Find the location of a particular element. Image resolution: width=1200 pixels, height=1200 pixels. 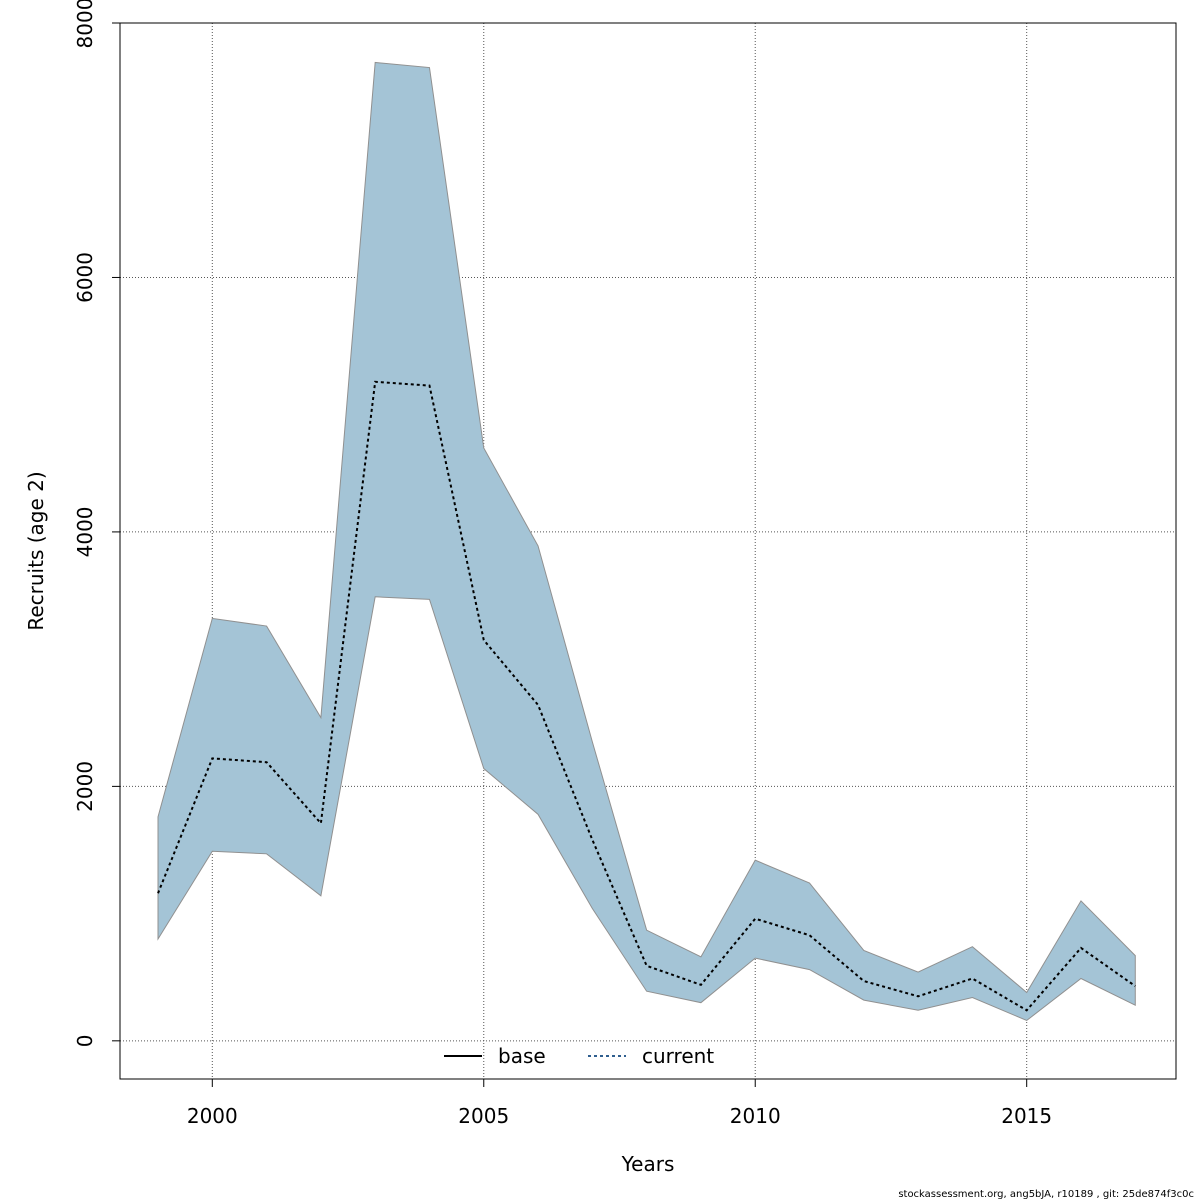

x-tick-label: 2015 is located at coordinates (1026, 1116).